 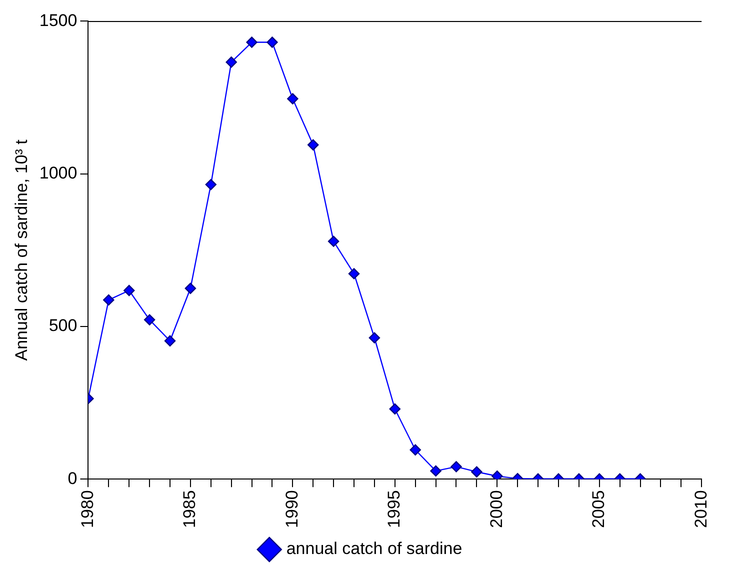 What do you see at coordinates (63, 326) in the screenshot?
I see `y-tick-label: 500` at bounding box center [63, 326].